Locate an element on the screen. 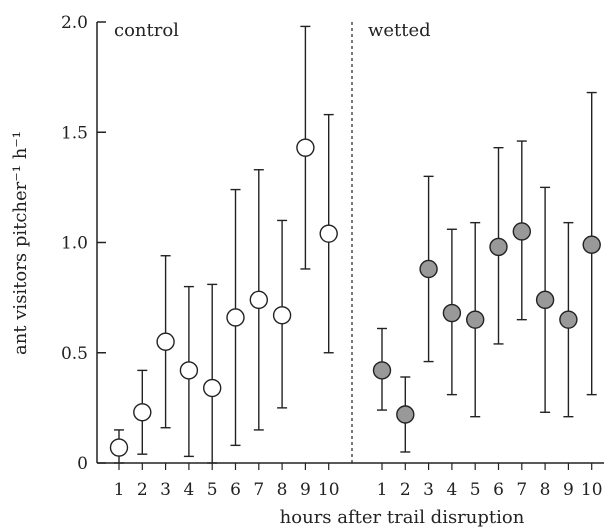 The image size is (609, 530). y-tick-label: 2.0 is located at coordinates (74, 23).